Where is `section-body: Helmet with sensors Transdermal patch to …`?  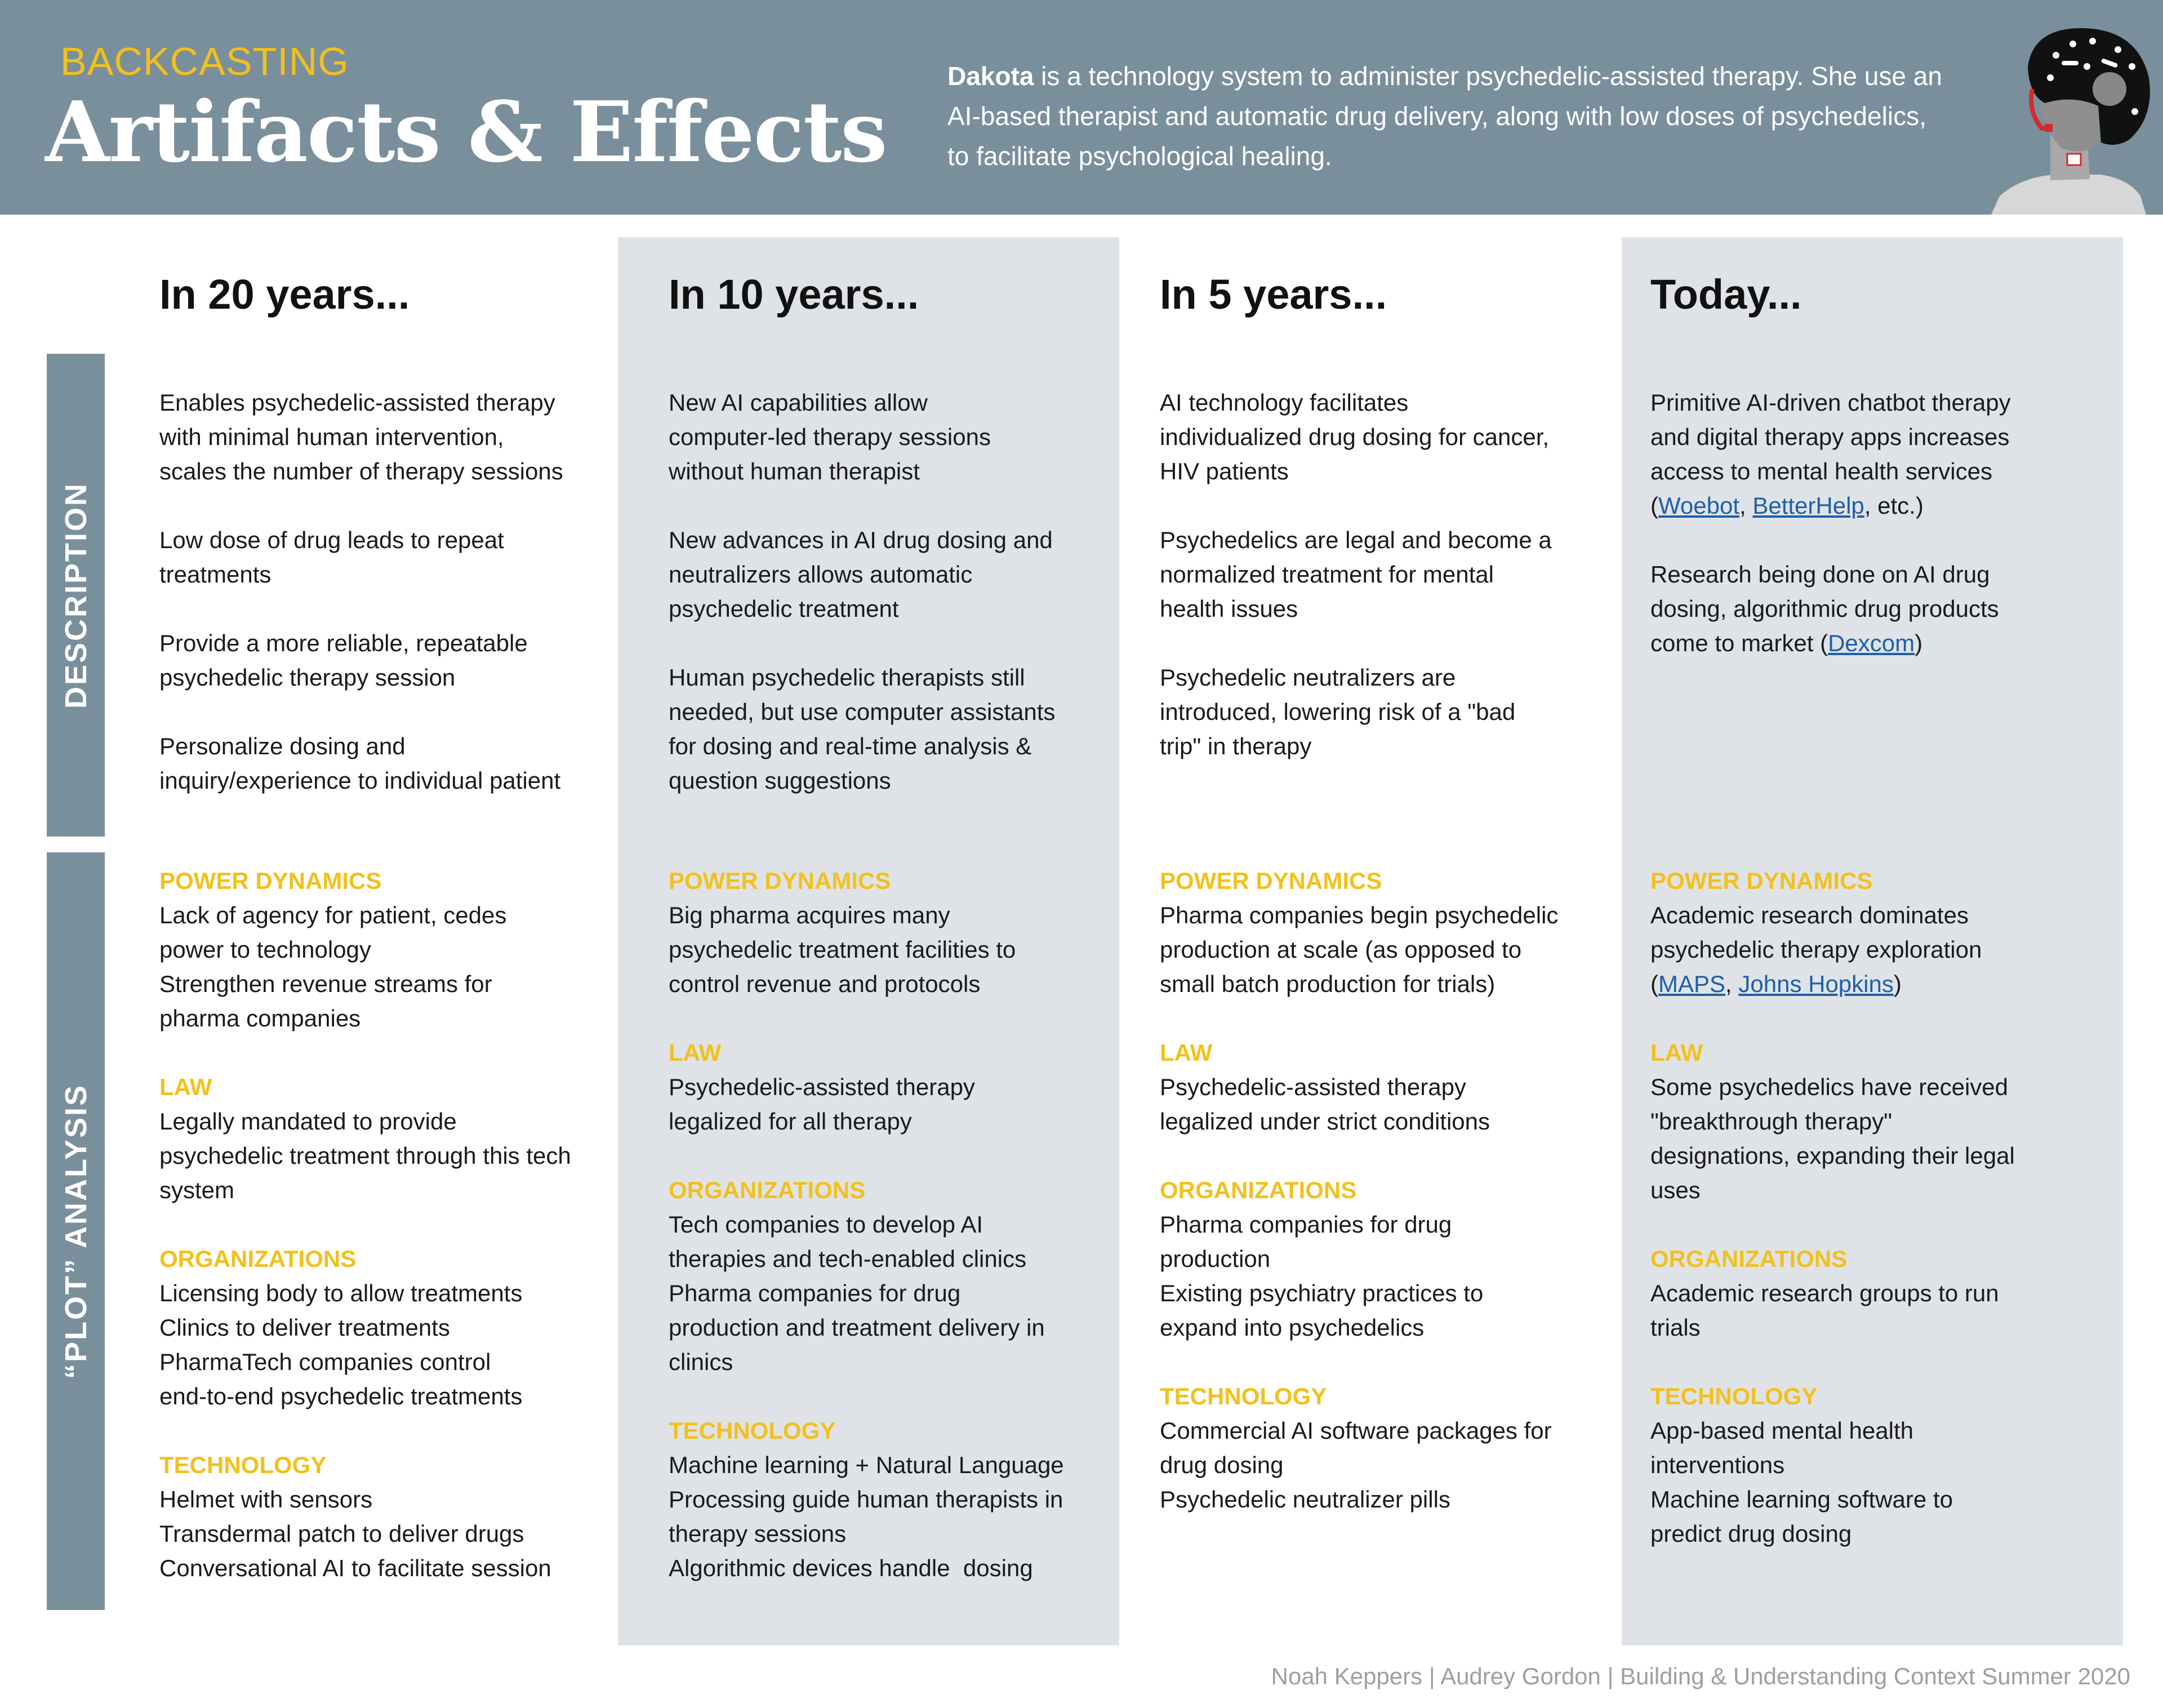 section-body: Helmet with sensors Transdermal patch to … is located at coordinates (355, 1534).